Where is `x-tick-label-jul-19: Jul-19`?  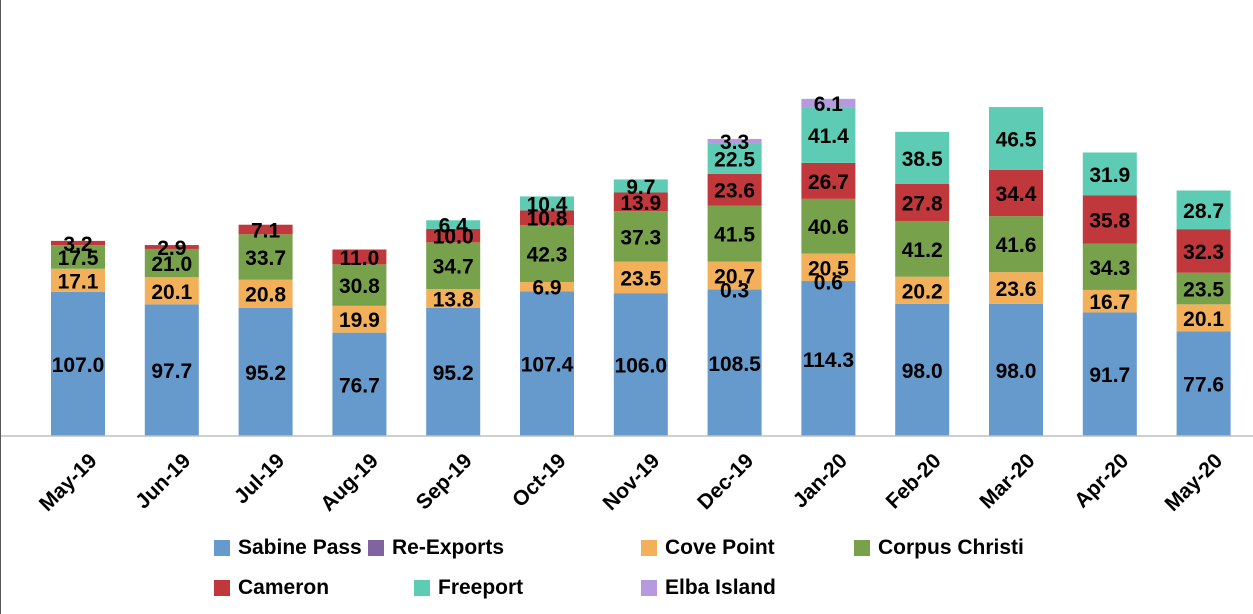
x-tick-label-jul-19: Jul-19 is located at coordinates (259, 478).